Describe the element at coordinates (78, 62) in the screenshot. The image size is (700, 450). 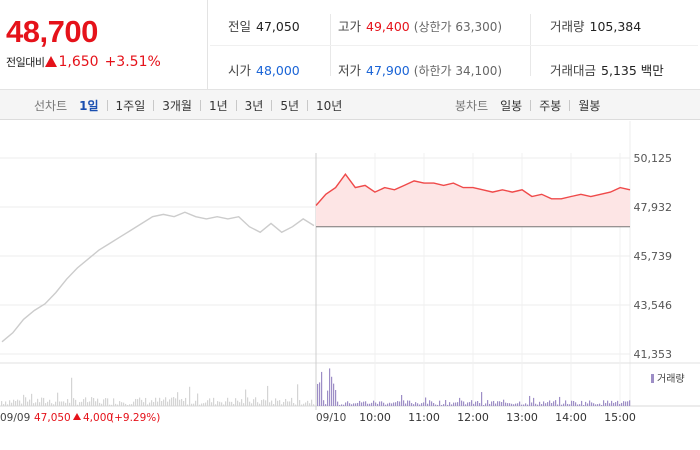
I see `change-value: 1,650` at that location.